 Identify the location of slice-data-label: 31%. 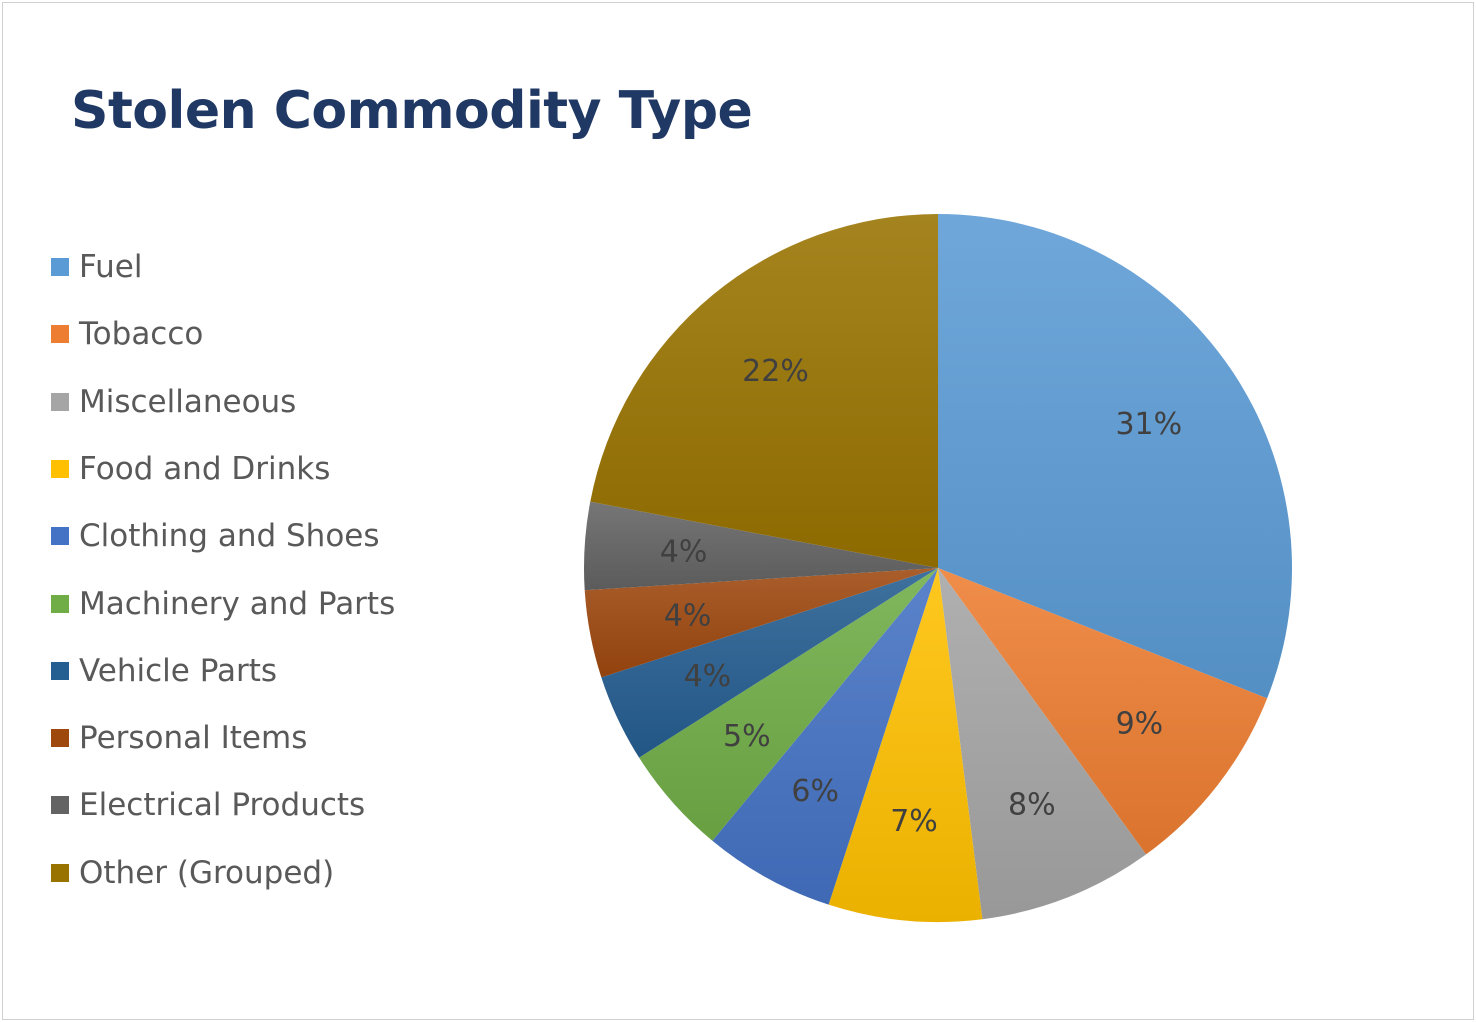
(1148, 424).